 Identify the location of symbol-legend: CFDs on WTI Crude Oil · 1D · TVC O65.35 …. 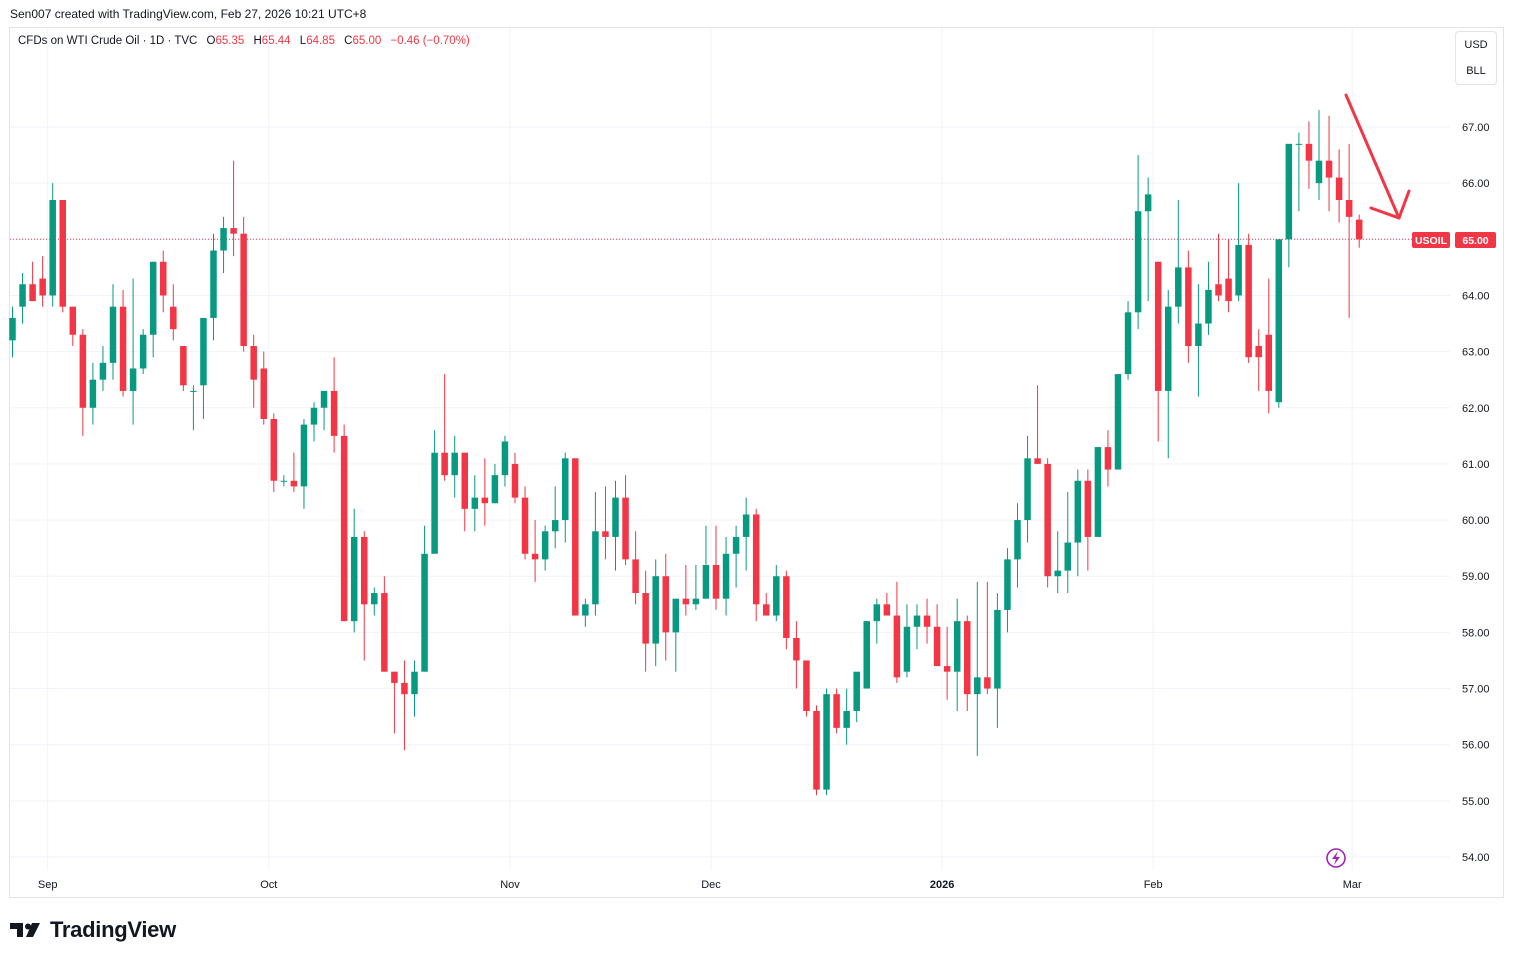
(244, 41).